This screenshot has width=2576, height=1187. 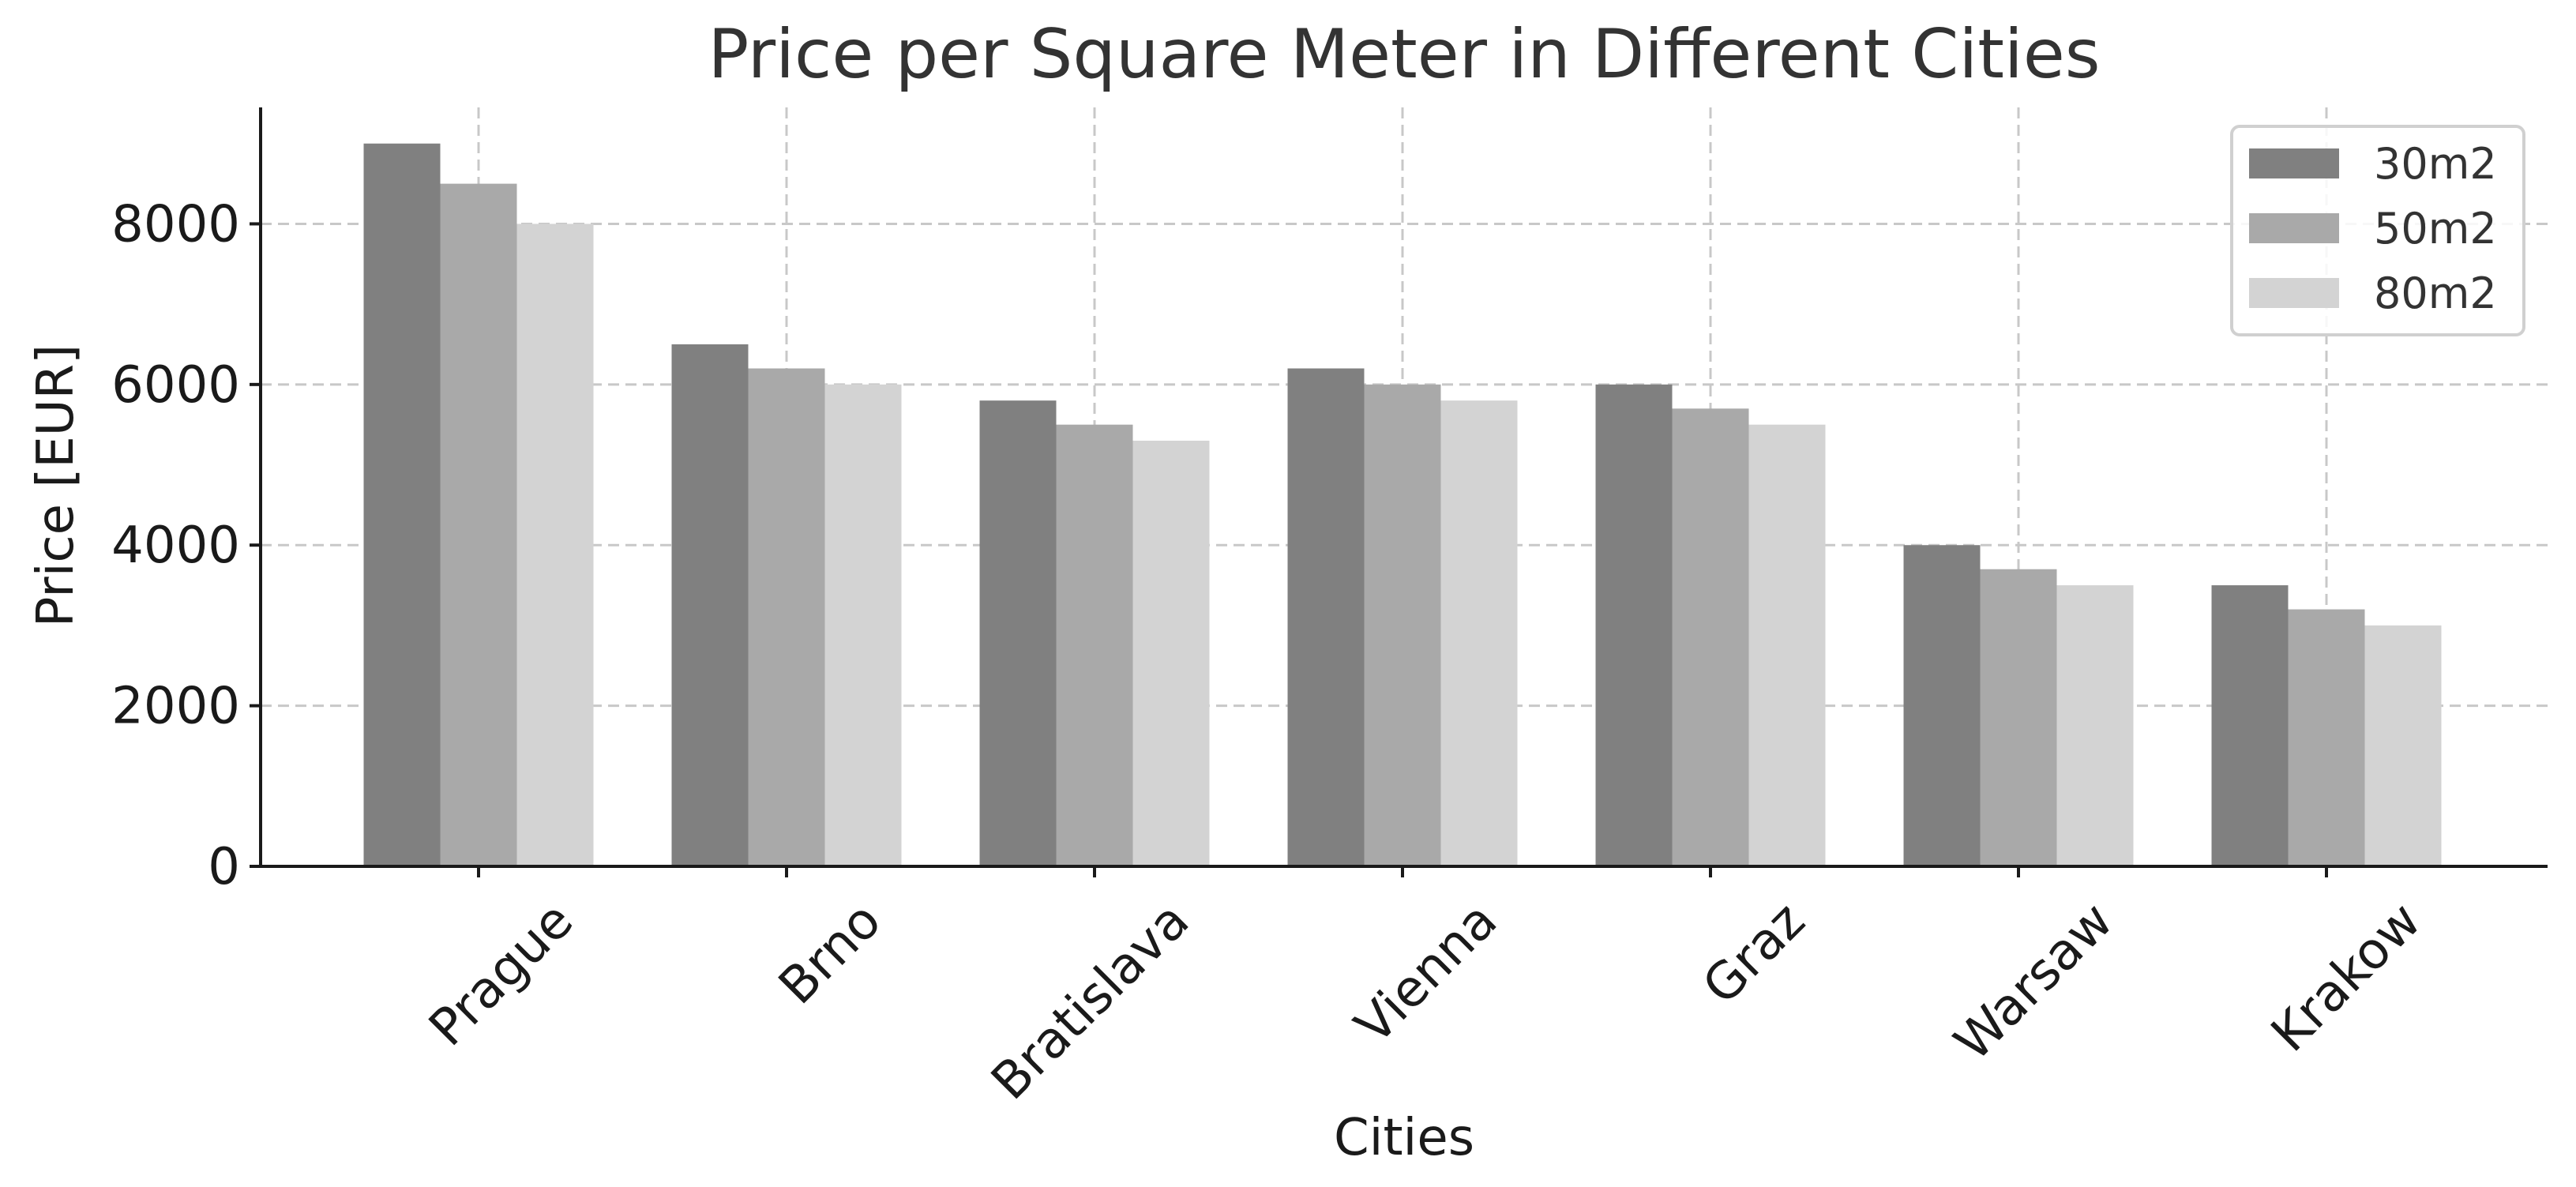 What do you see at coordinates (1426, 974) in the screenshot?
I see `x-tick-label-vienna: Vienna` at bounding box center [1426, 974].